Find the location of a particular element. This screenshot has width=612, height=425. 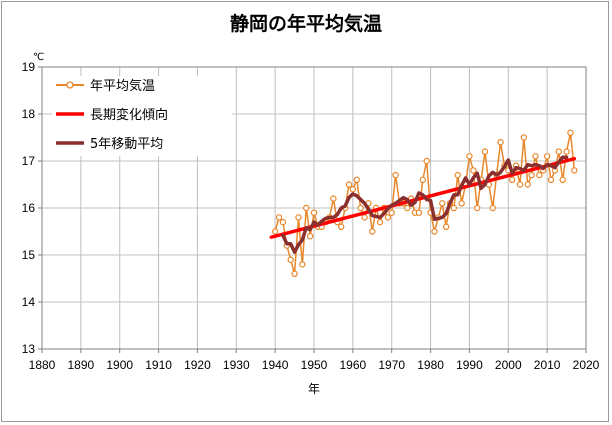

x-tick-label: 1970 is located at coordinates (391, 365).